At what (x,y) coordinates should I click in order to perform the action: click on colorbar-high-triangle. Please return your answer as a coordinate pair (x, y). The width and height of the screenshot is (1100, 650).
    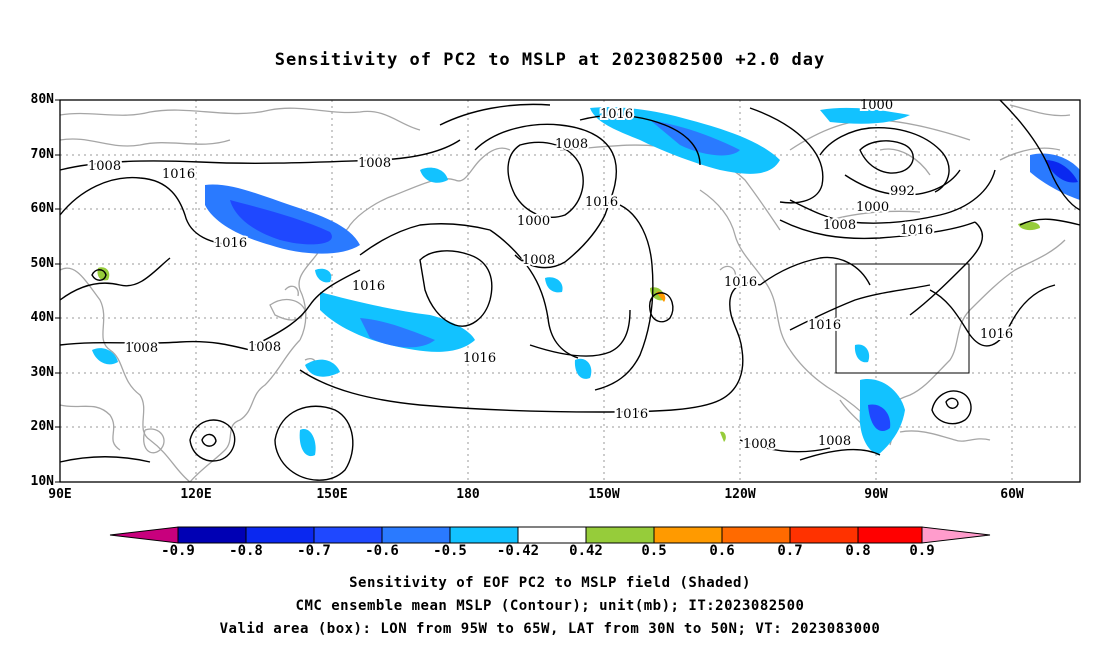
    Looking at the image, I should click on (956, 535).